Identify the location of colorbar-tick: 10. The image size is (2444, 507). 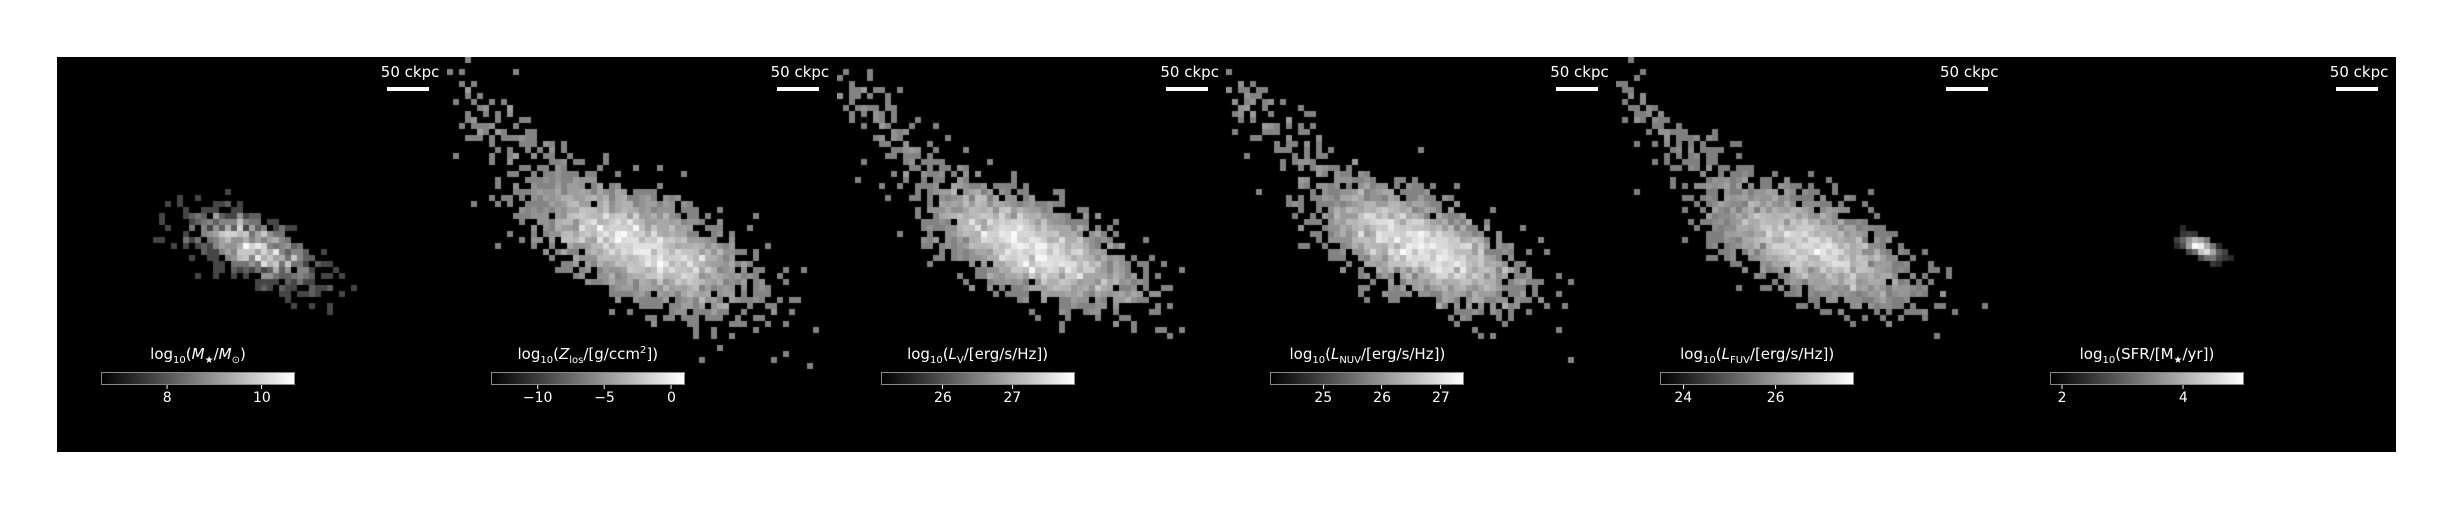
(262, 395).